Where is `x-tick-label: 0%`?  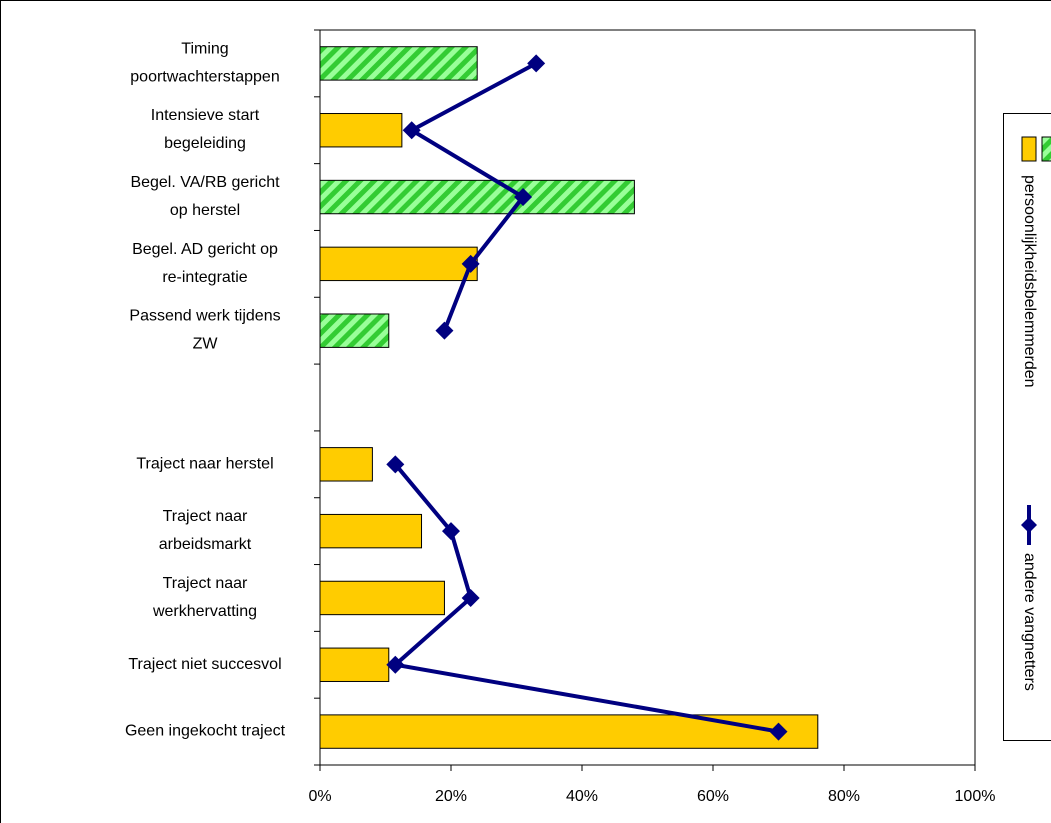 x-tick-label: 0% is located at coordinates (319, 796).